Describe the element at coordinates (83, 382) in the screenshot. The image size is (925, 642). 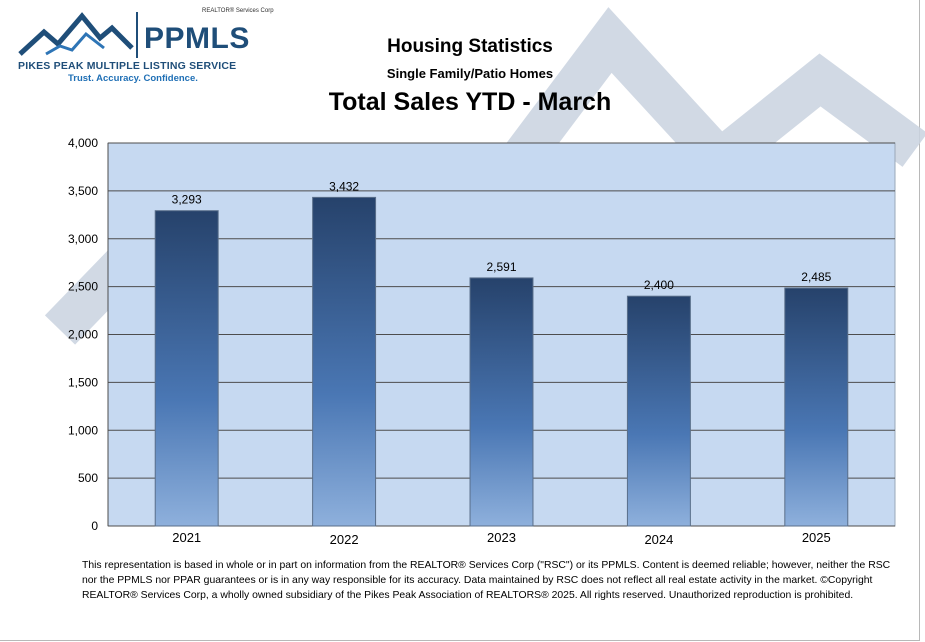
I see `y-tick-label: 1,500` at that location.